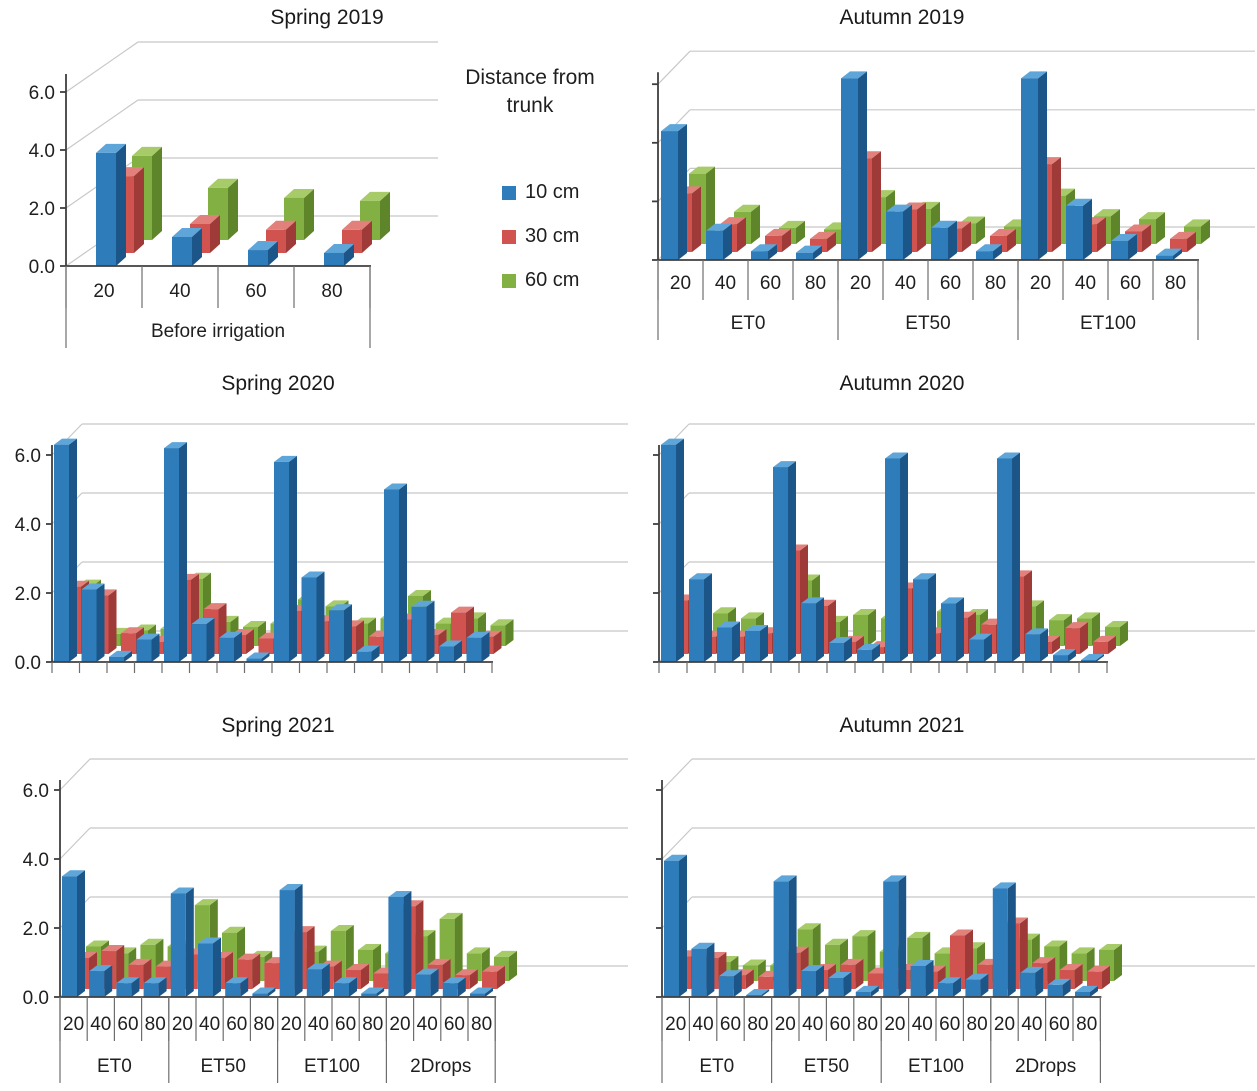  Describe the element at coordinates (509, 192) in the screenshot. I see `legend-swatch-blue` at that location.